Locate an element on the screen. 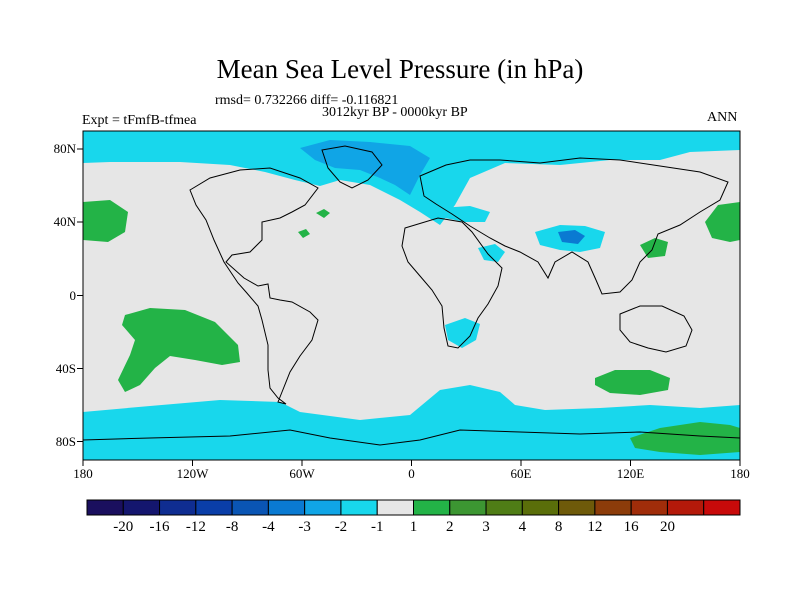 Image resolution: width=800 pixels, height=600 pixels. north-pacific-east-positive-anomaly is located at coordinates (722, 222).